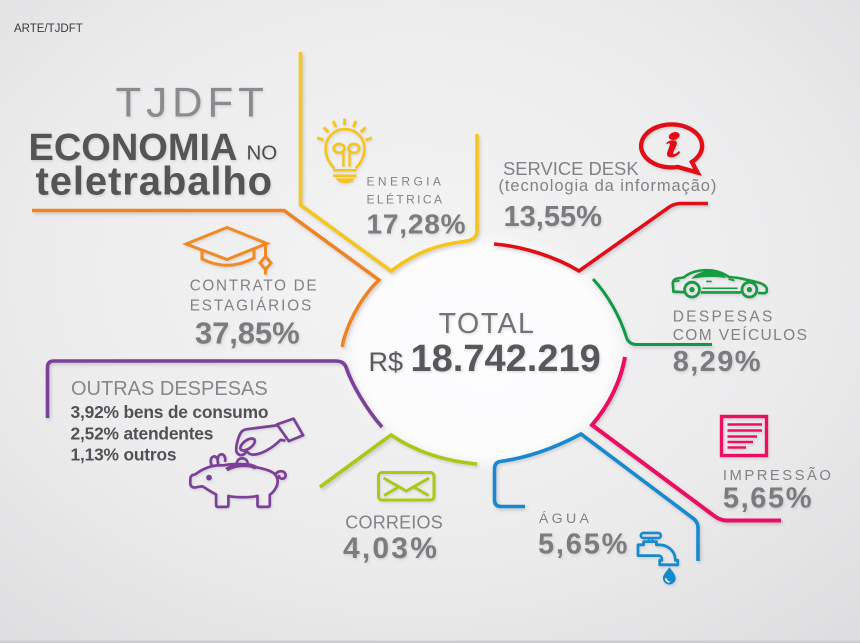 Image resolution: width=860 pixels, height=643 pixels. I want to click on svg-text: TOTAL, so click(487, 324).